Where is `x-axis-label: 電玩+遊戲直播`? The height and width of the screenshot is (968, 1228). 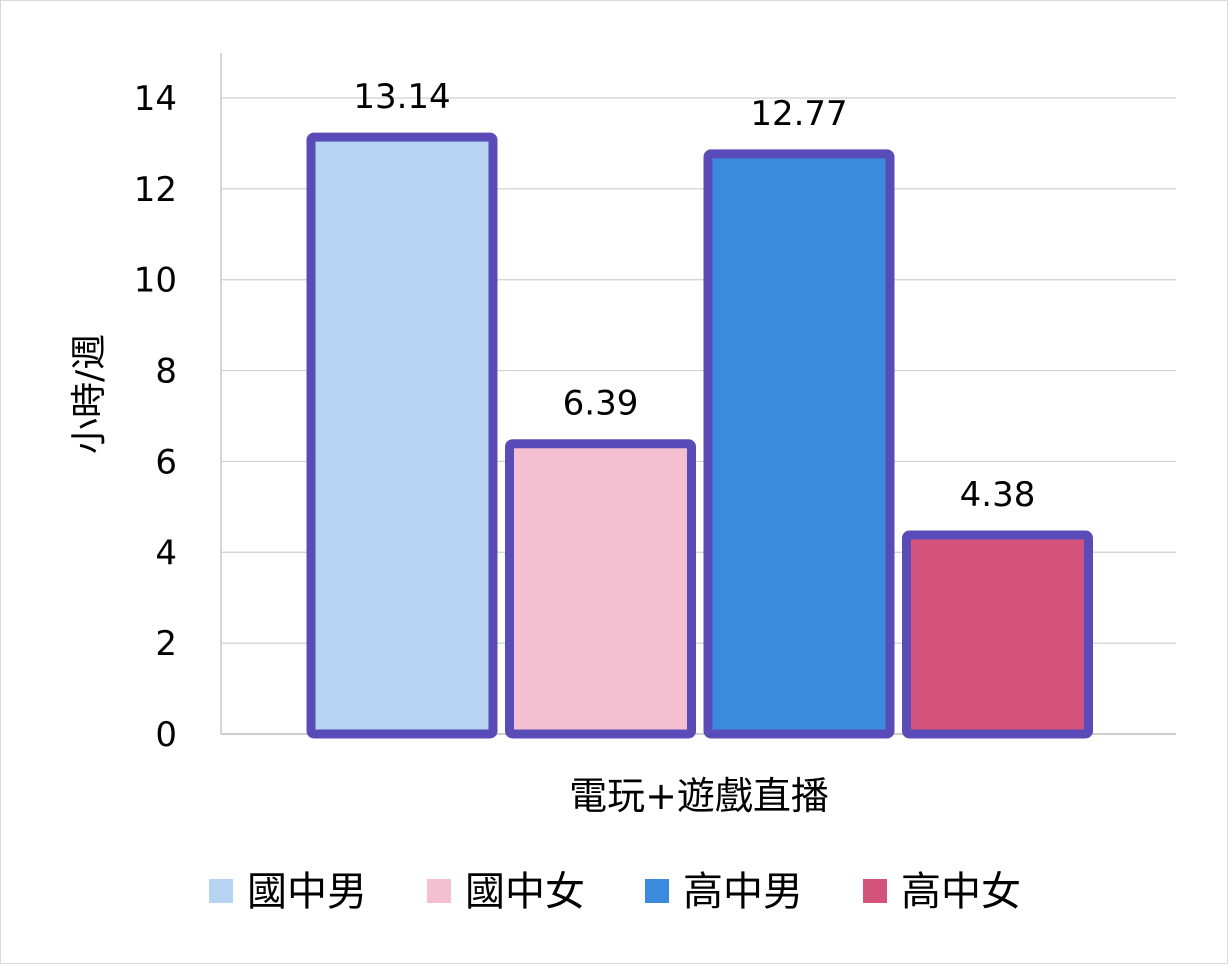
x-axis-label: 電玩+遊戲直播 is located at coordinates (699, 796).